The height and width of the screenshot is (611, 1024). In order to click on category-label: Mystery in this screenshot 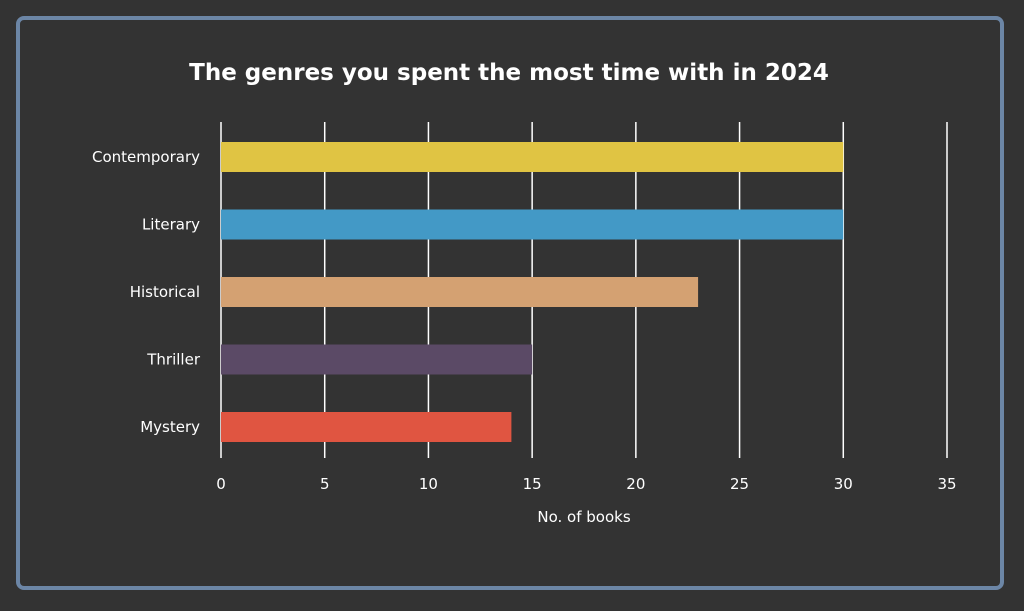, I will do `click(170, 427)`.